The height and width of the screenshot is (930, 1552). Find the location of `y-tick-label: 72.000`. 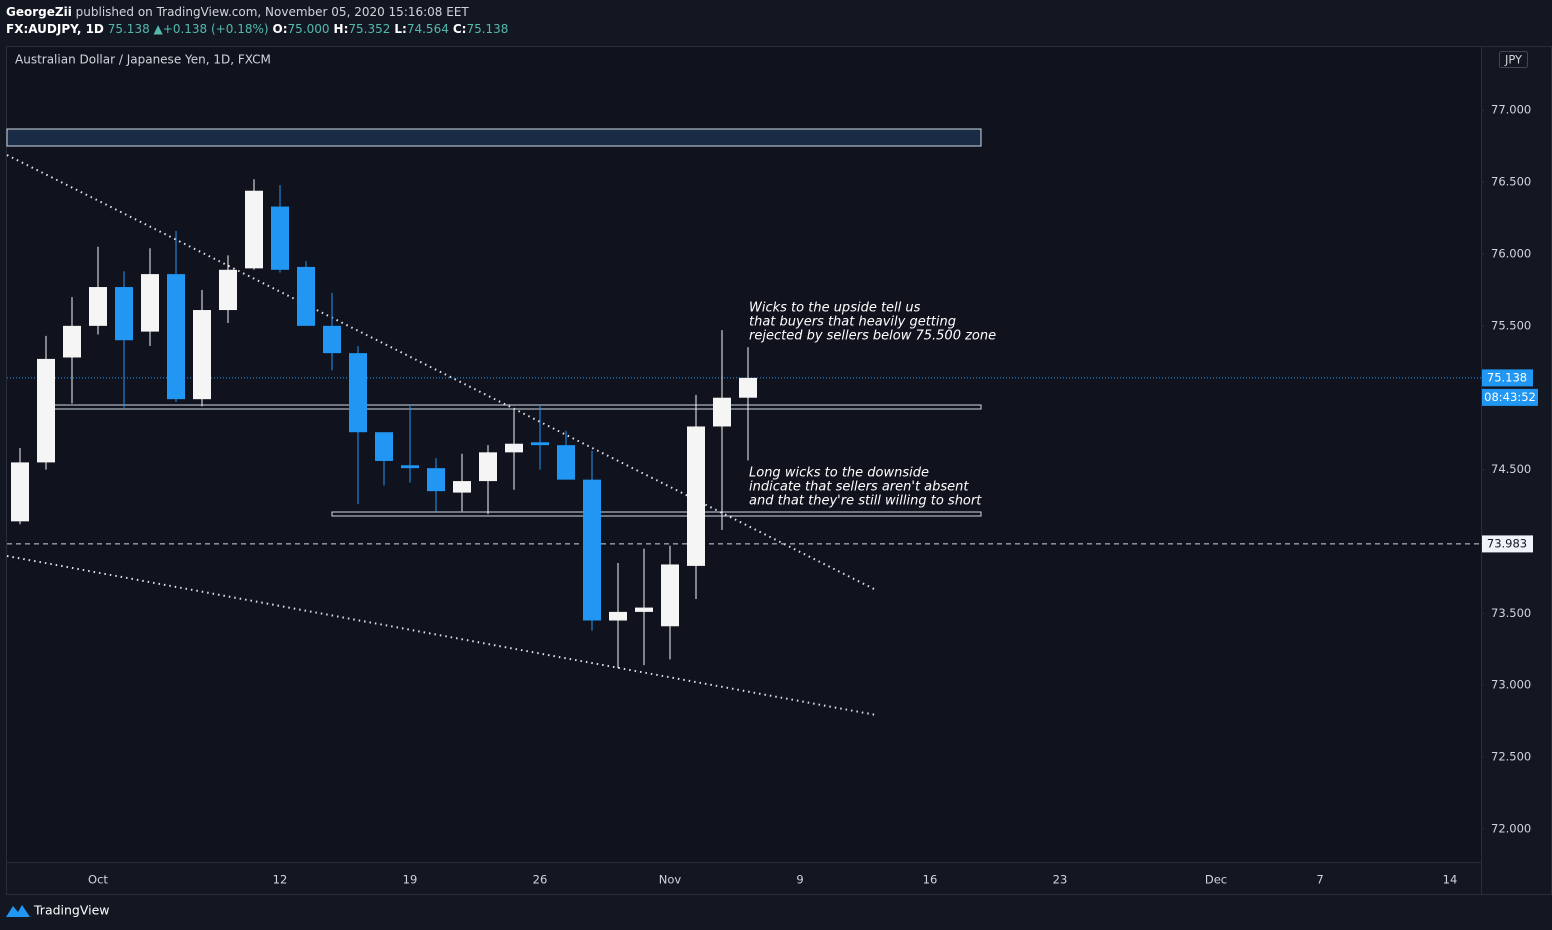

y-tick-label: 72.000 is located at coordinates (1511, 828).